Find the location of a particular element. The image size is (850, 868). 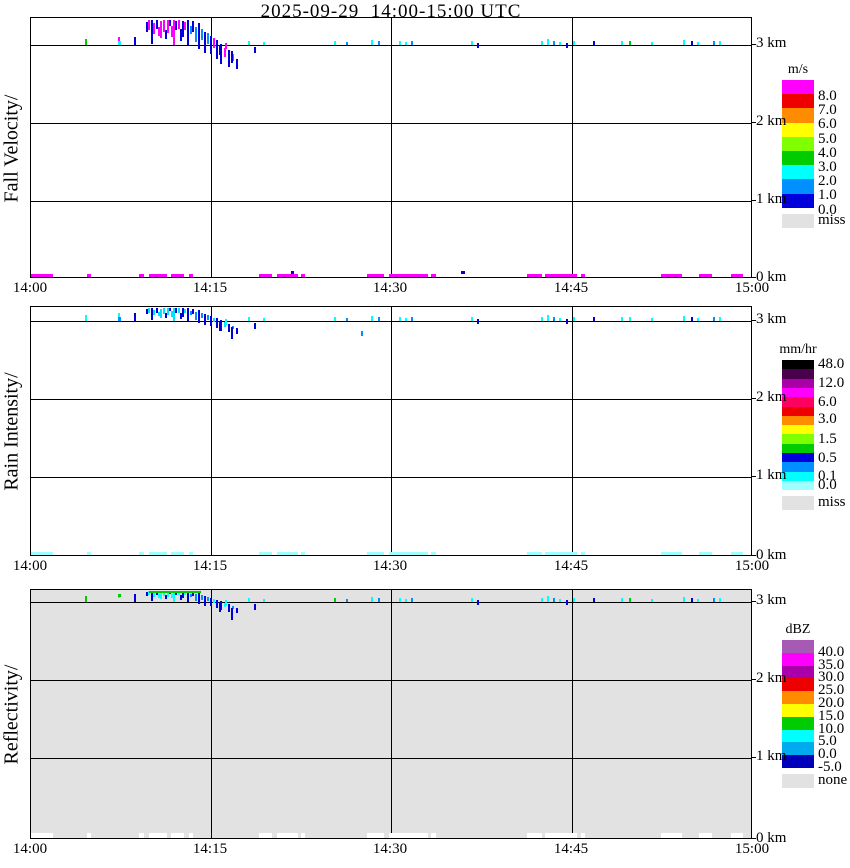

legend-tick-label: 20.0 is located at coordinates (831, 703).